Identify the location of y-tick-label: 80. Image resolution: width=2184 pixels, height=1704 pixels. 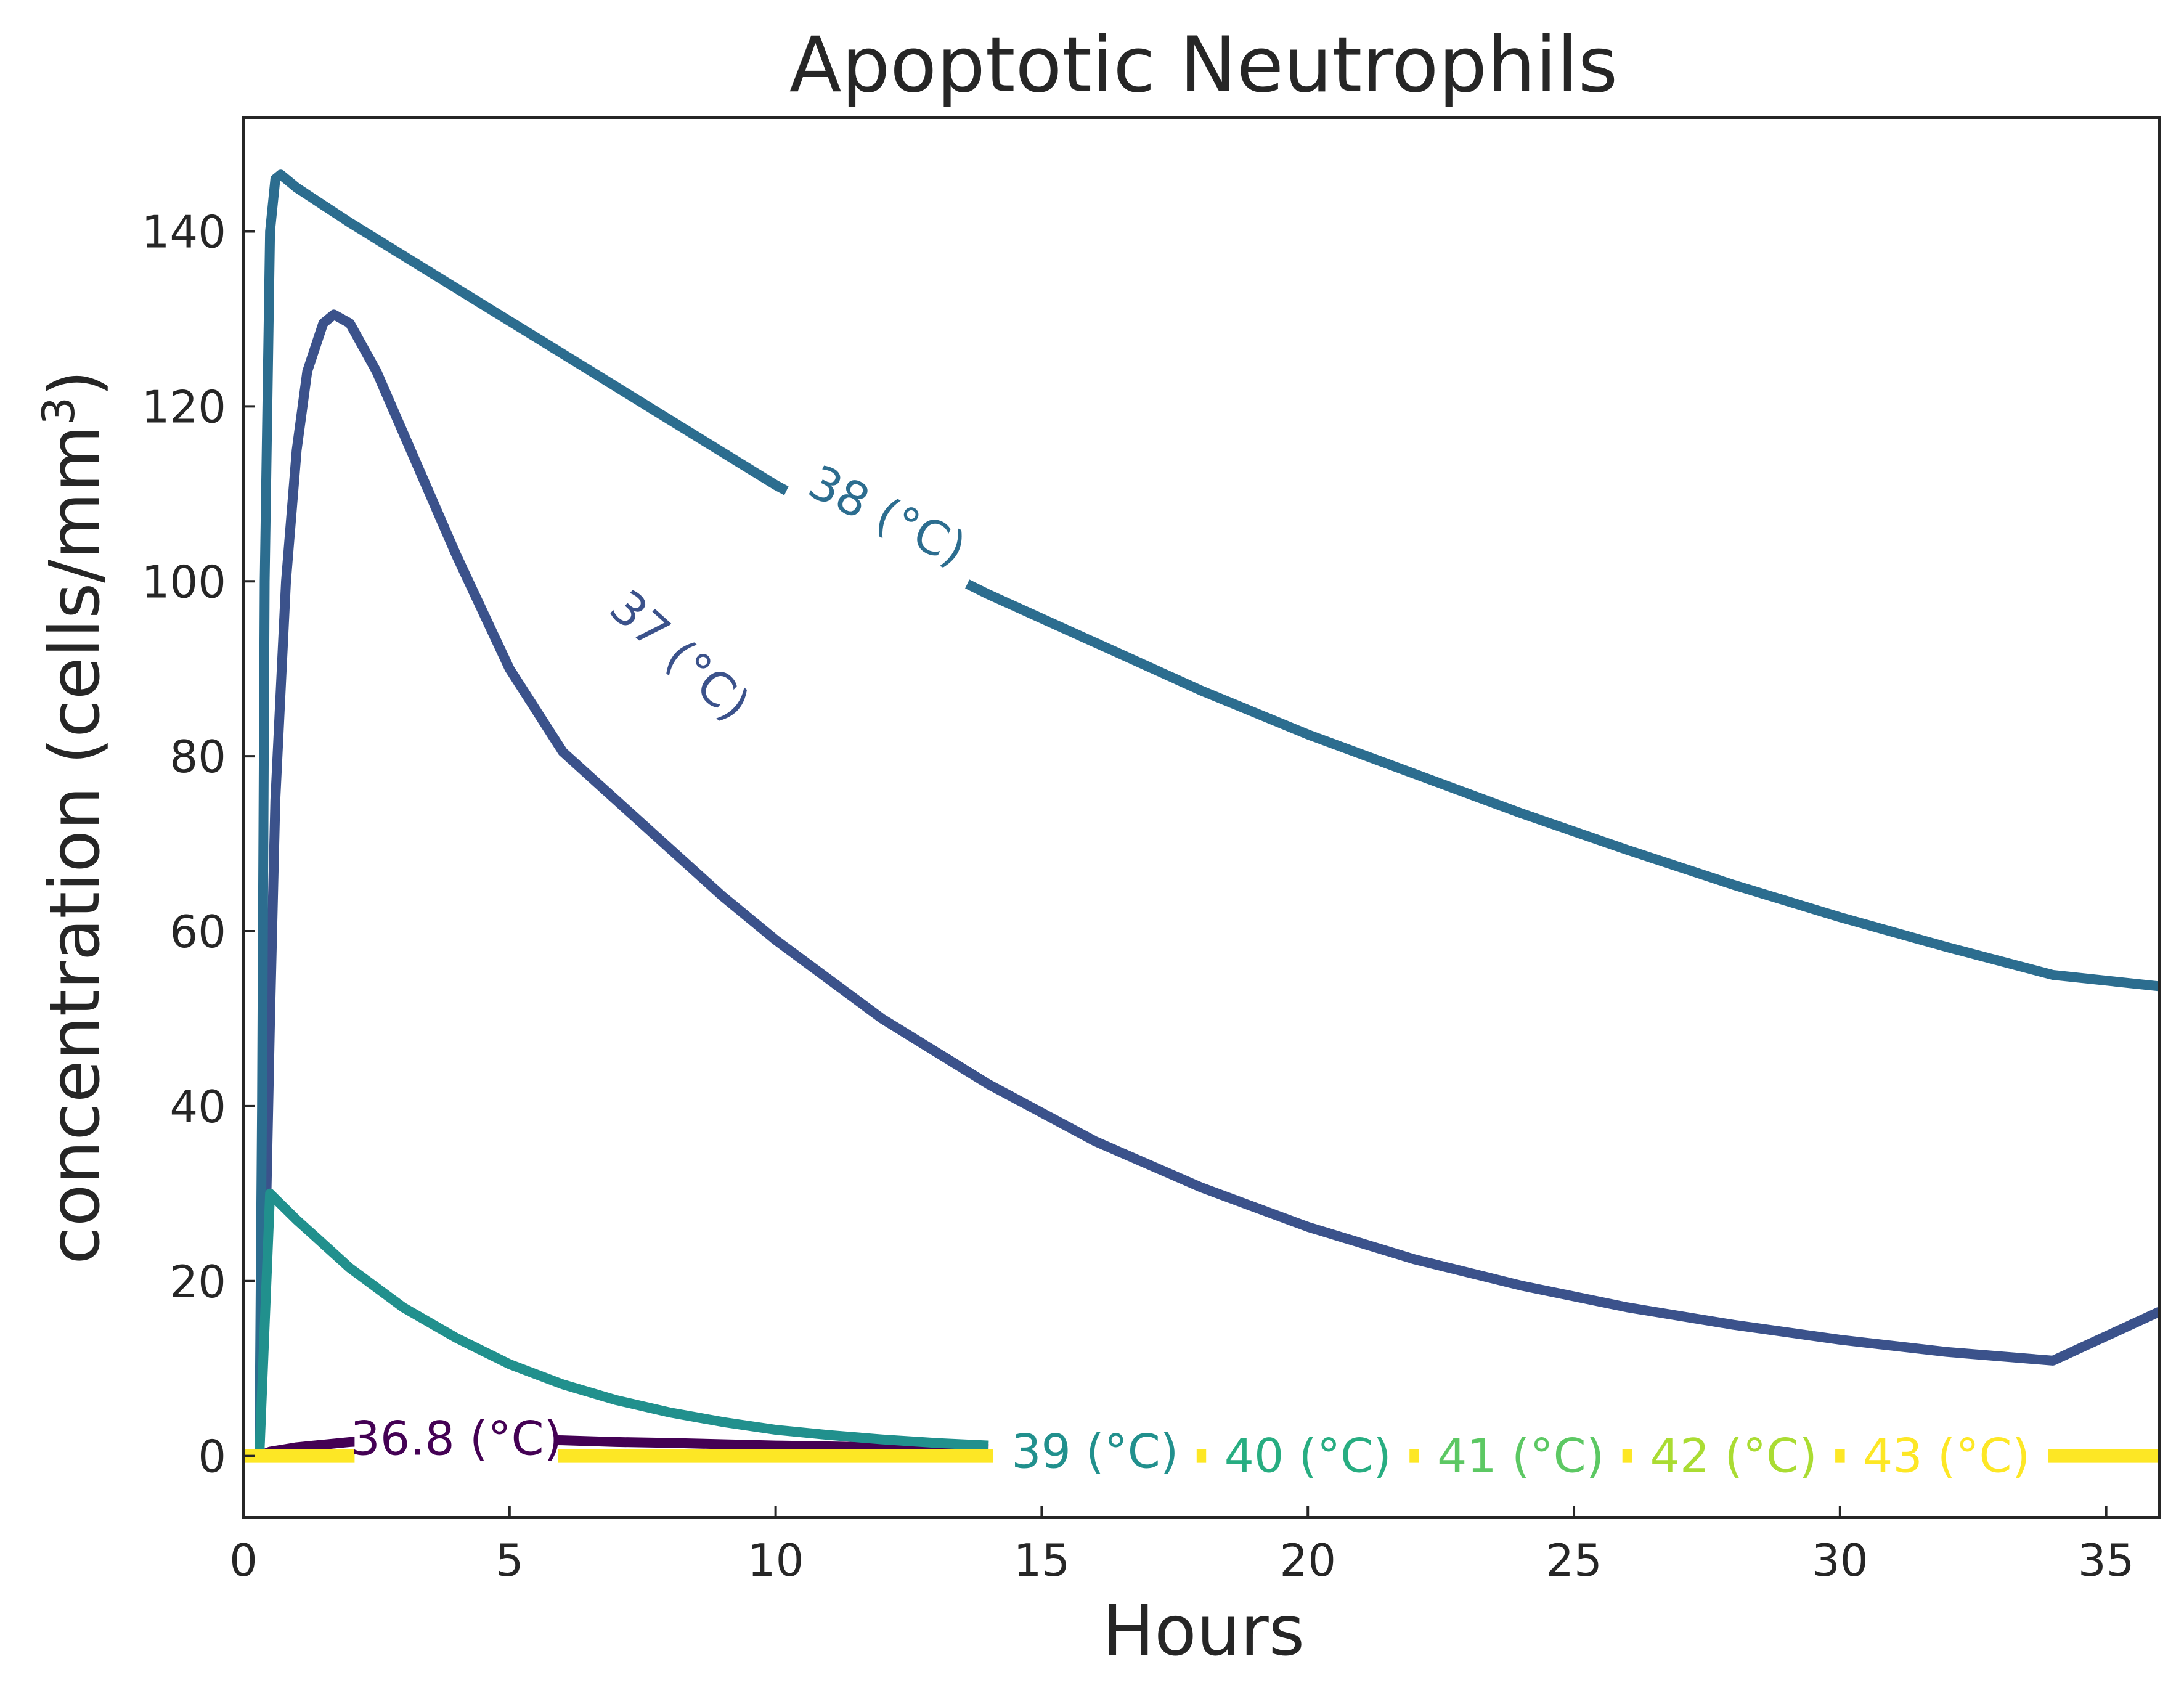
(197, 757).